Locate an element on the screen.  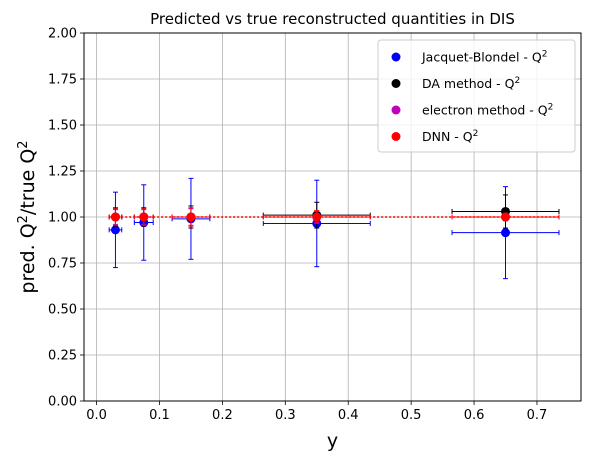
legend-label: Jacquet-Blondel - Q2 is located at coordinates (484, 57).